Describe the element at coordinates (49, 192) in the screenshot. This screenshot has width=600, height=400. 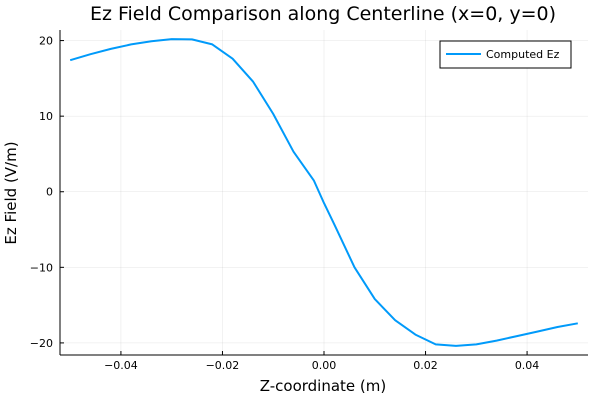
I see `y-tick-label-2: 0` at that location.